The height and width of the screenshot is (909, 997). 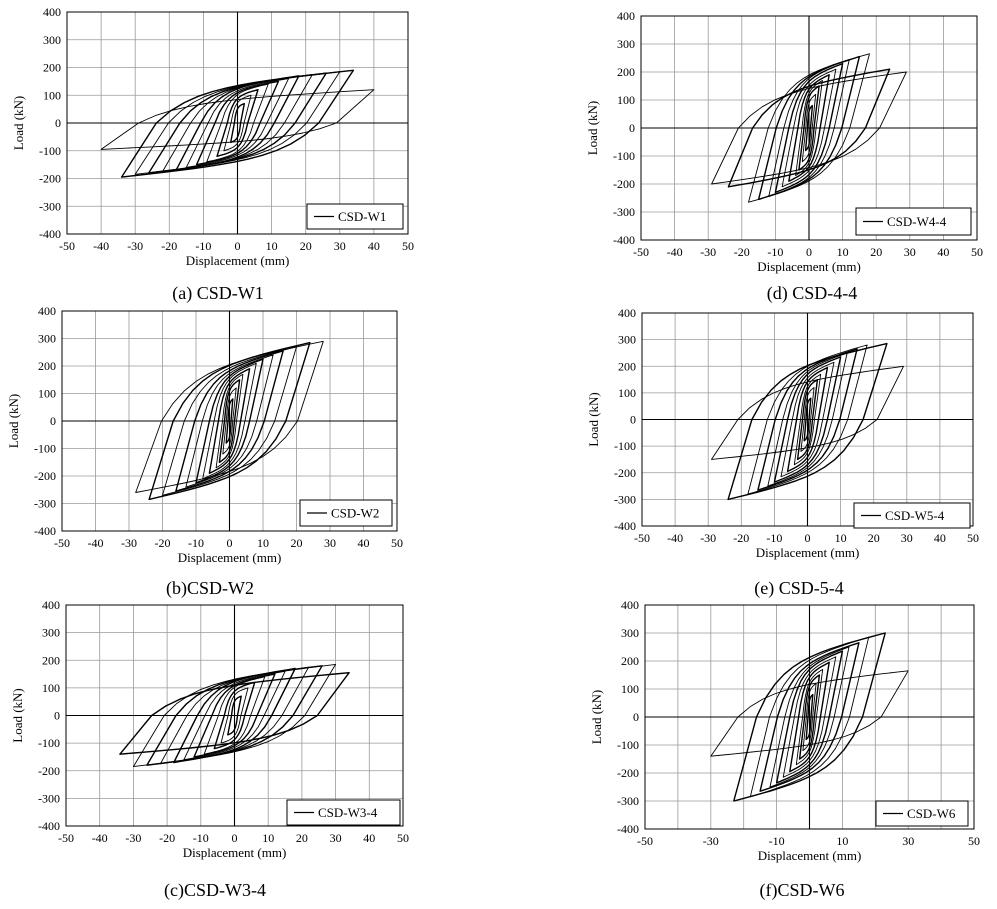 What do you see at coordinates (977, 252) in the screenshot?
I see `x-tick-label: 50` at bounding box center [977, 252].